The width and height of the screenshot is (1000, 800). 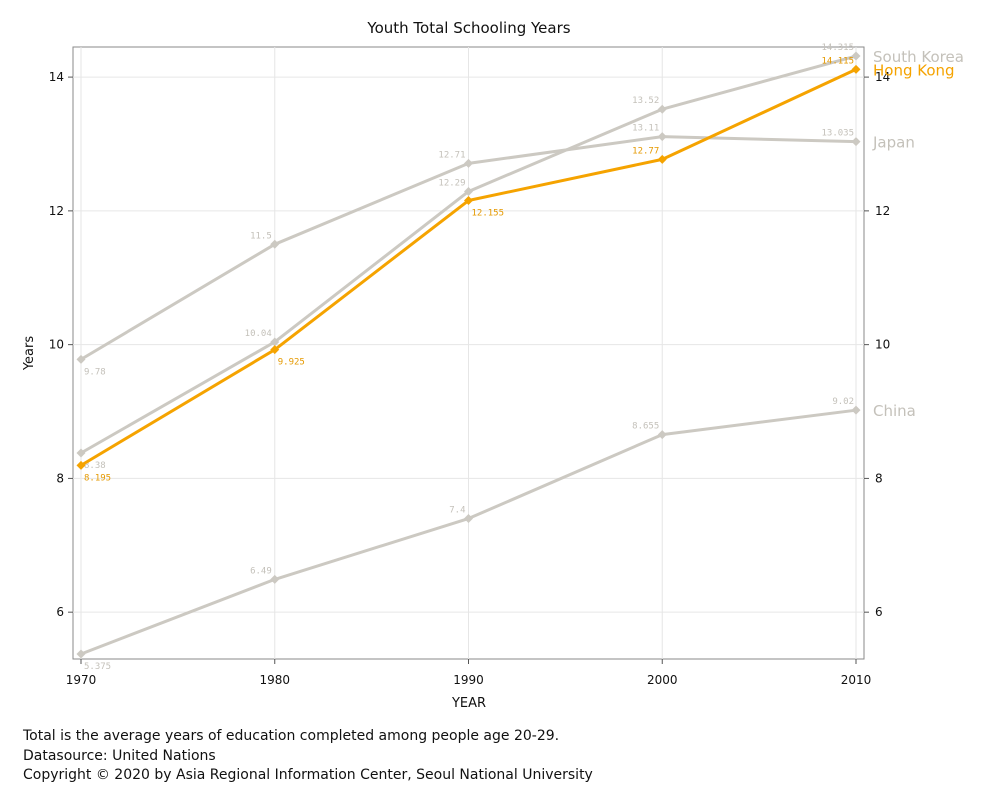 What do you see at coordinates (879, 478) in the screenshot?
I see `y-tick-label-right: 8` at bounding box center [879, 478].